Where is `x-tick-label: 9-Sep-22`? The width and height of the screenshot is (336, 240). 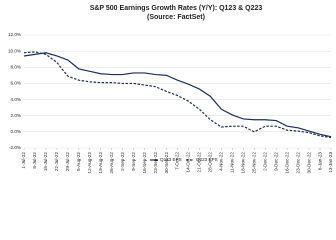
x-tick-label: 9-Sep-22 is located at coordinates (133, 161).